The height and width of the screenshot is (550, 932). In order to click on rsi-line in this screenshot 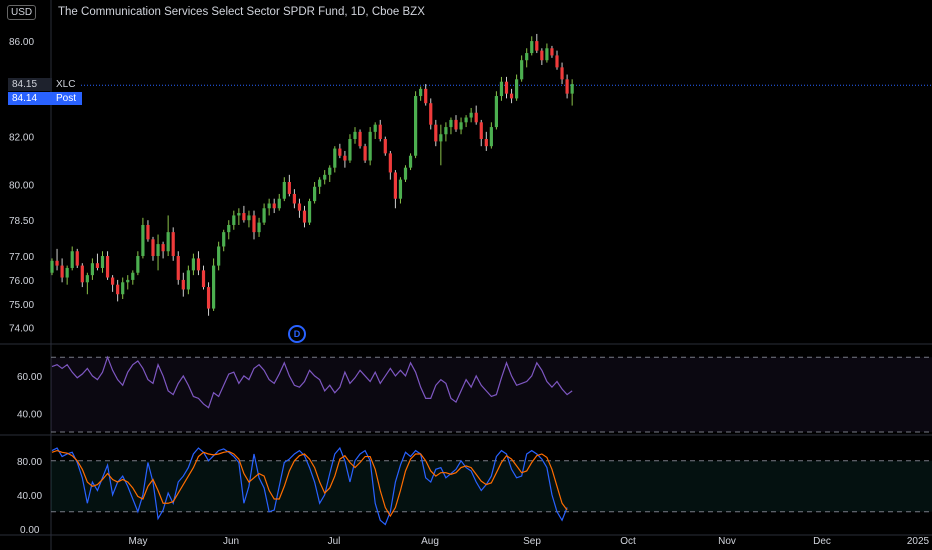, I will do `click(312, 382)`.